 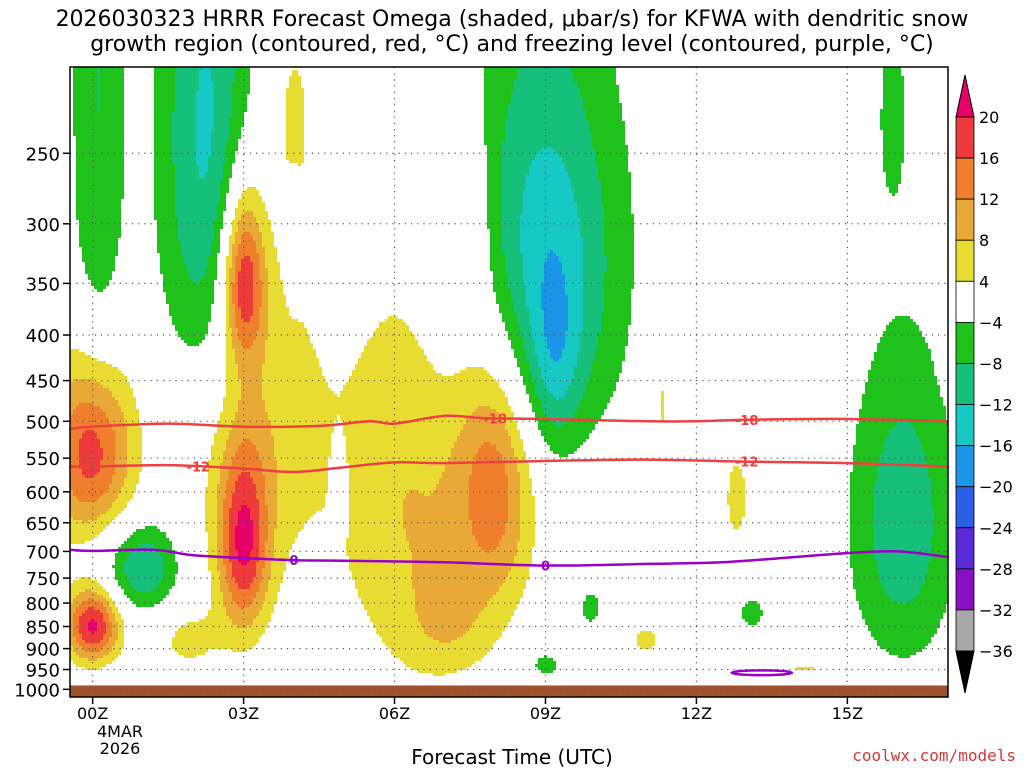 What do you see at coordinates (996, 528) in the screenshot?
I see `colorbar-label-10: −24` at bounding box center [996, 528].